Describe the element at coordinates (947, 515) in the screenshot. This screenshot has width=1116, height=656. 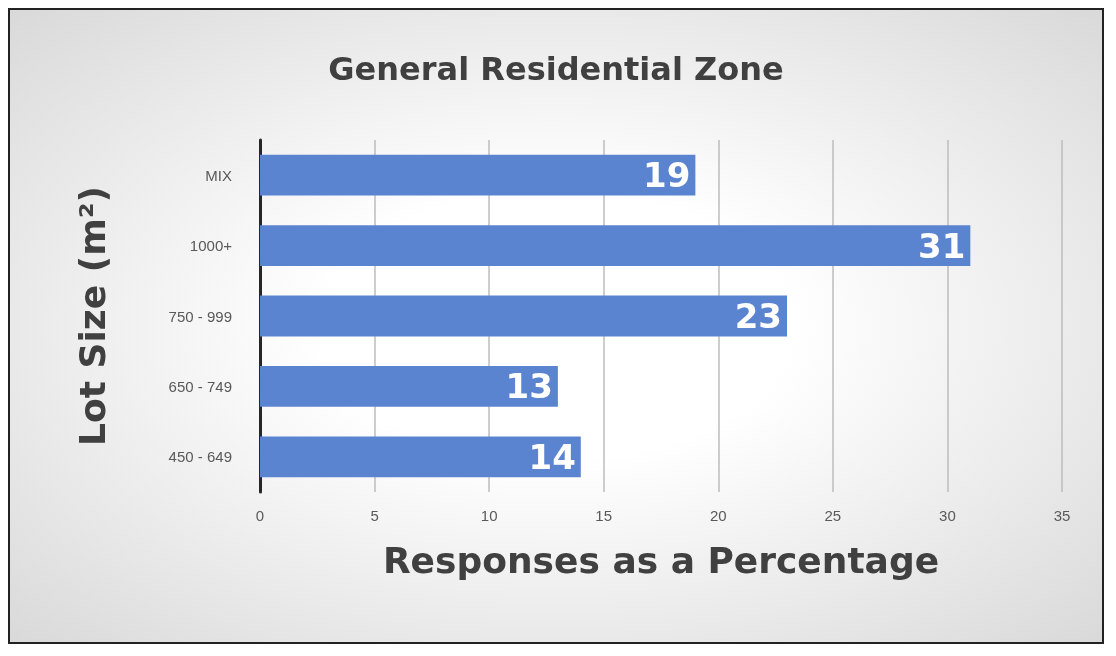
I see `x-tick-label: 30` at that location.